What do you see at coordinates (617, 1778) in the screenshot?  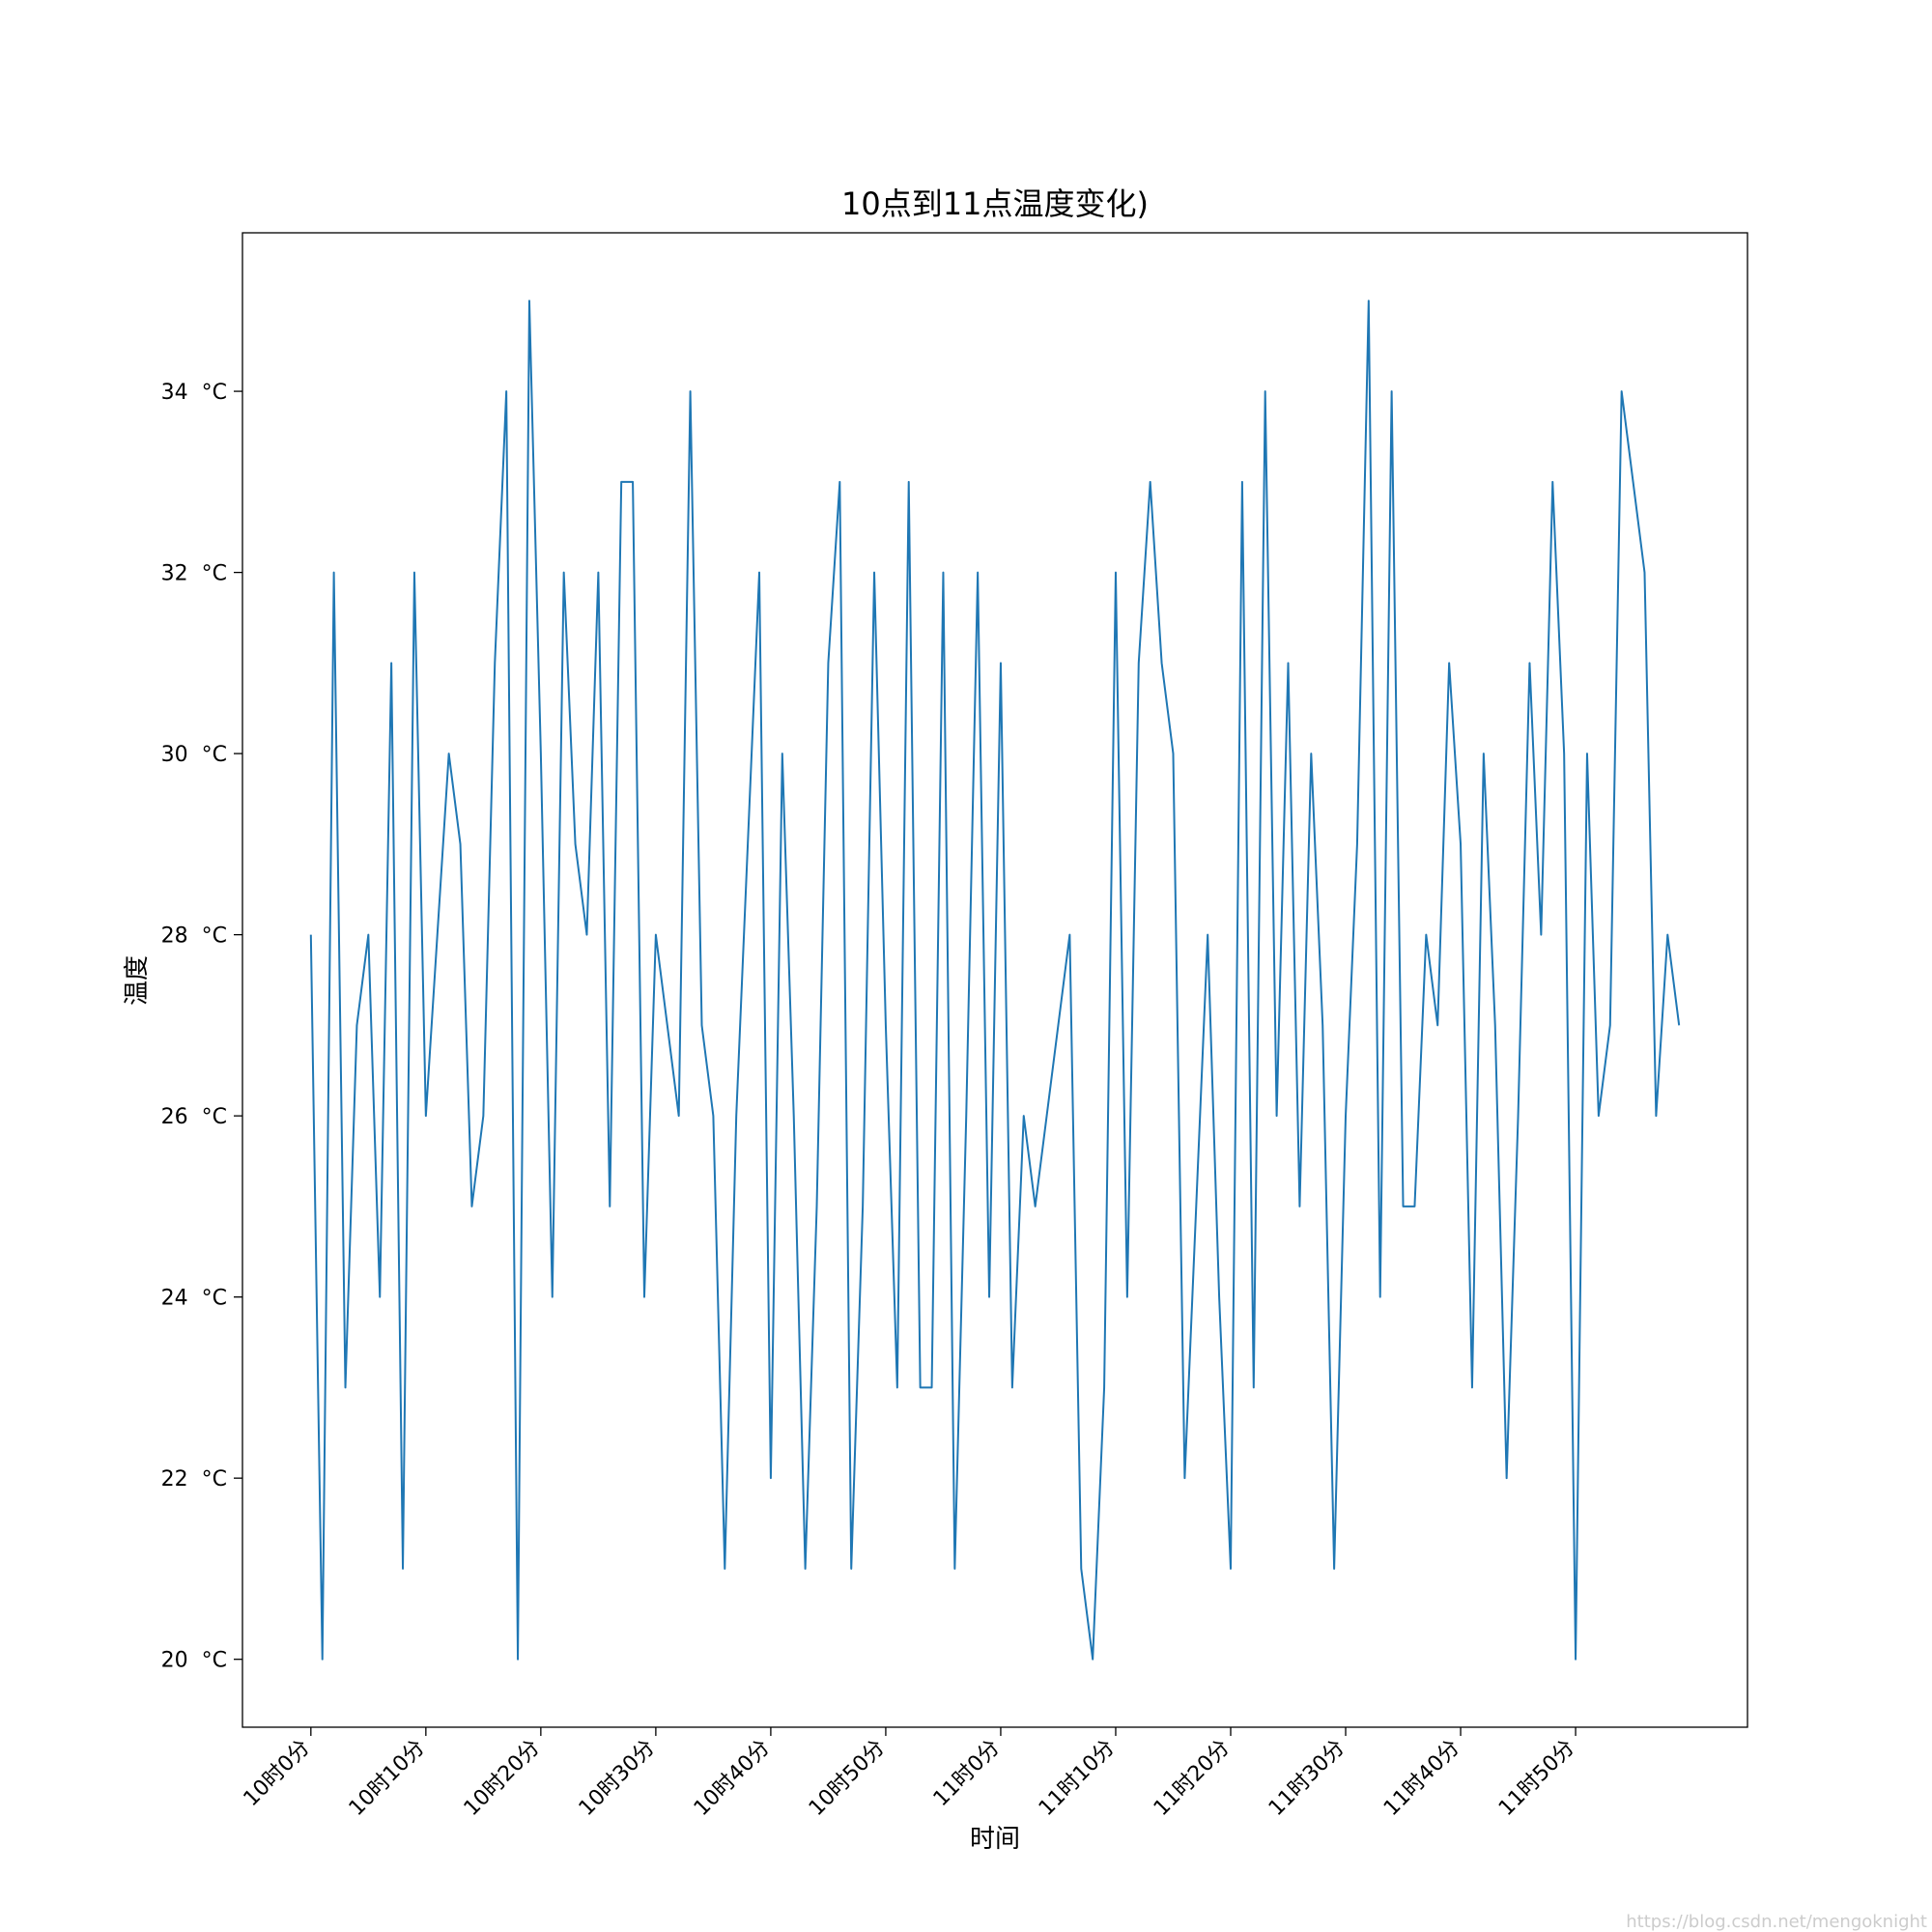 I see `x-tick-label: 10时30分` at bounding box center [617, 1778].